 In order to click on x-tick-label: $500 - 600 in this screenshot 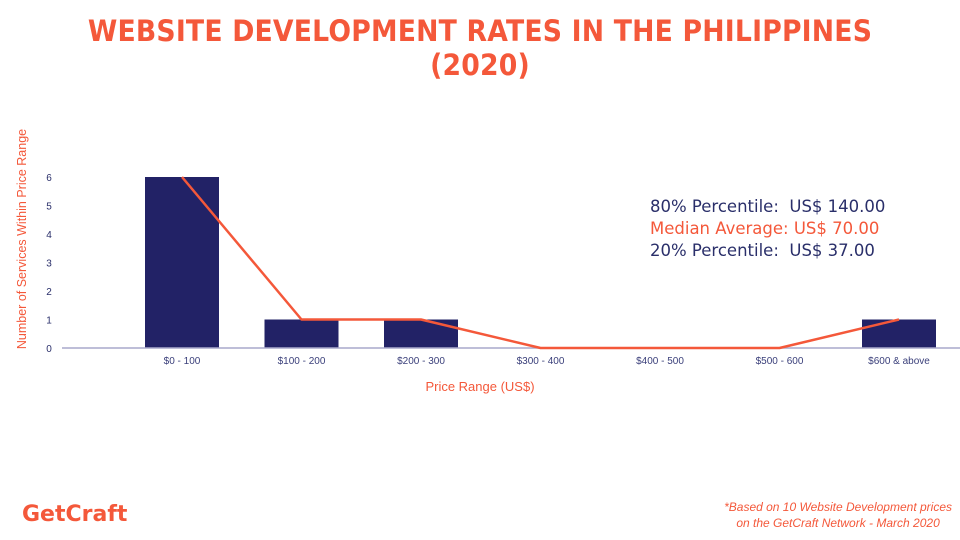, I will do `click(780, 361)`.